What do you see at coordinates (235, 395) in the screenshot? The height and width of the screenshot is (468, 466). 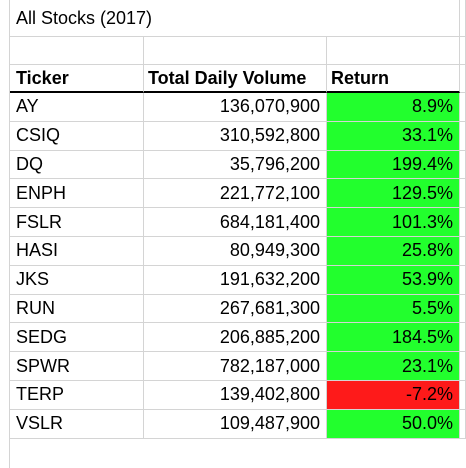 I see `volume-cell: 139,402,800` at bounding box center [235, 395].